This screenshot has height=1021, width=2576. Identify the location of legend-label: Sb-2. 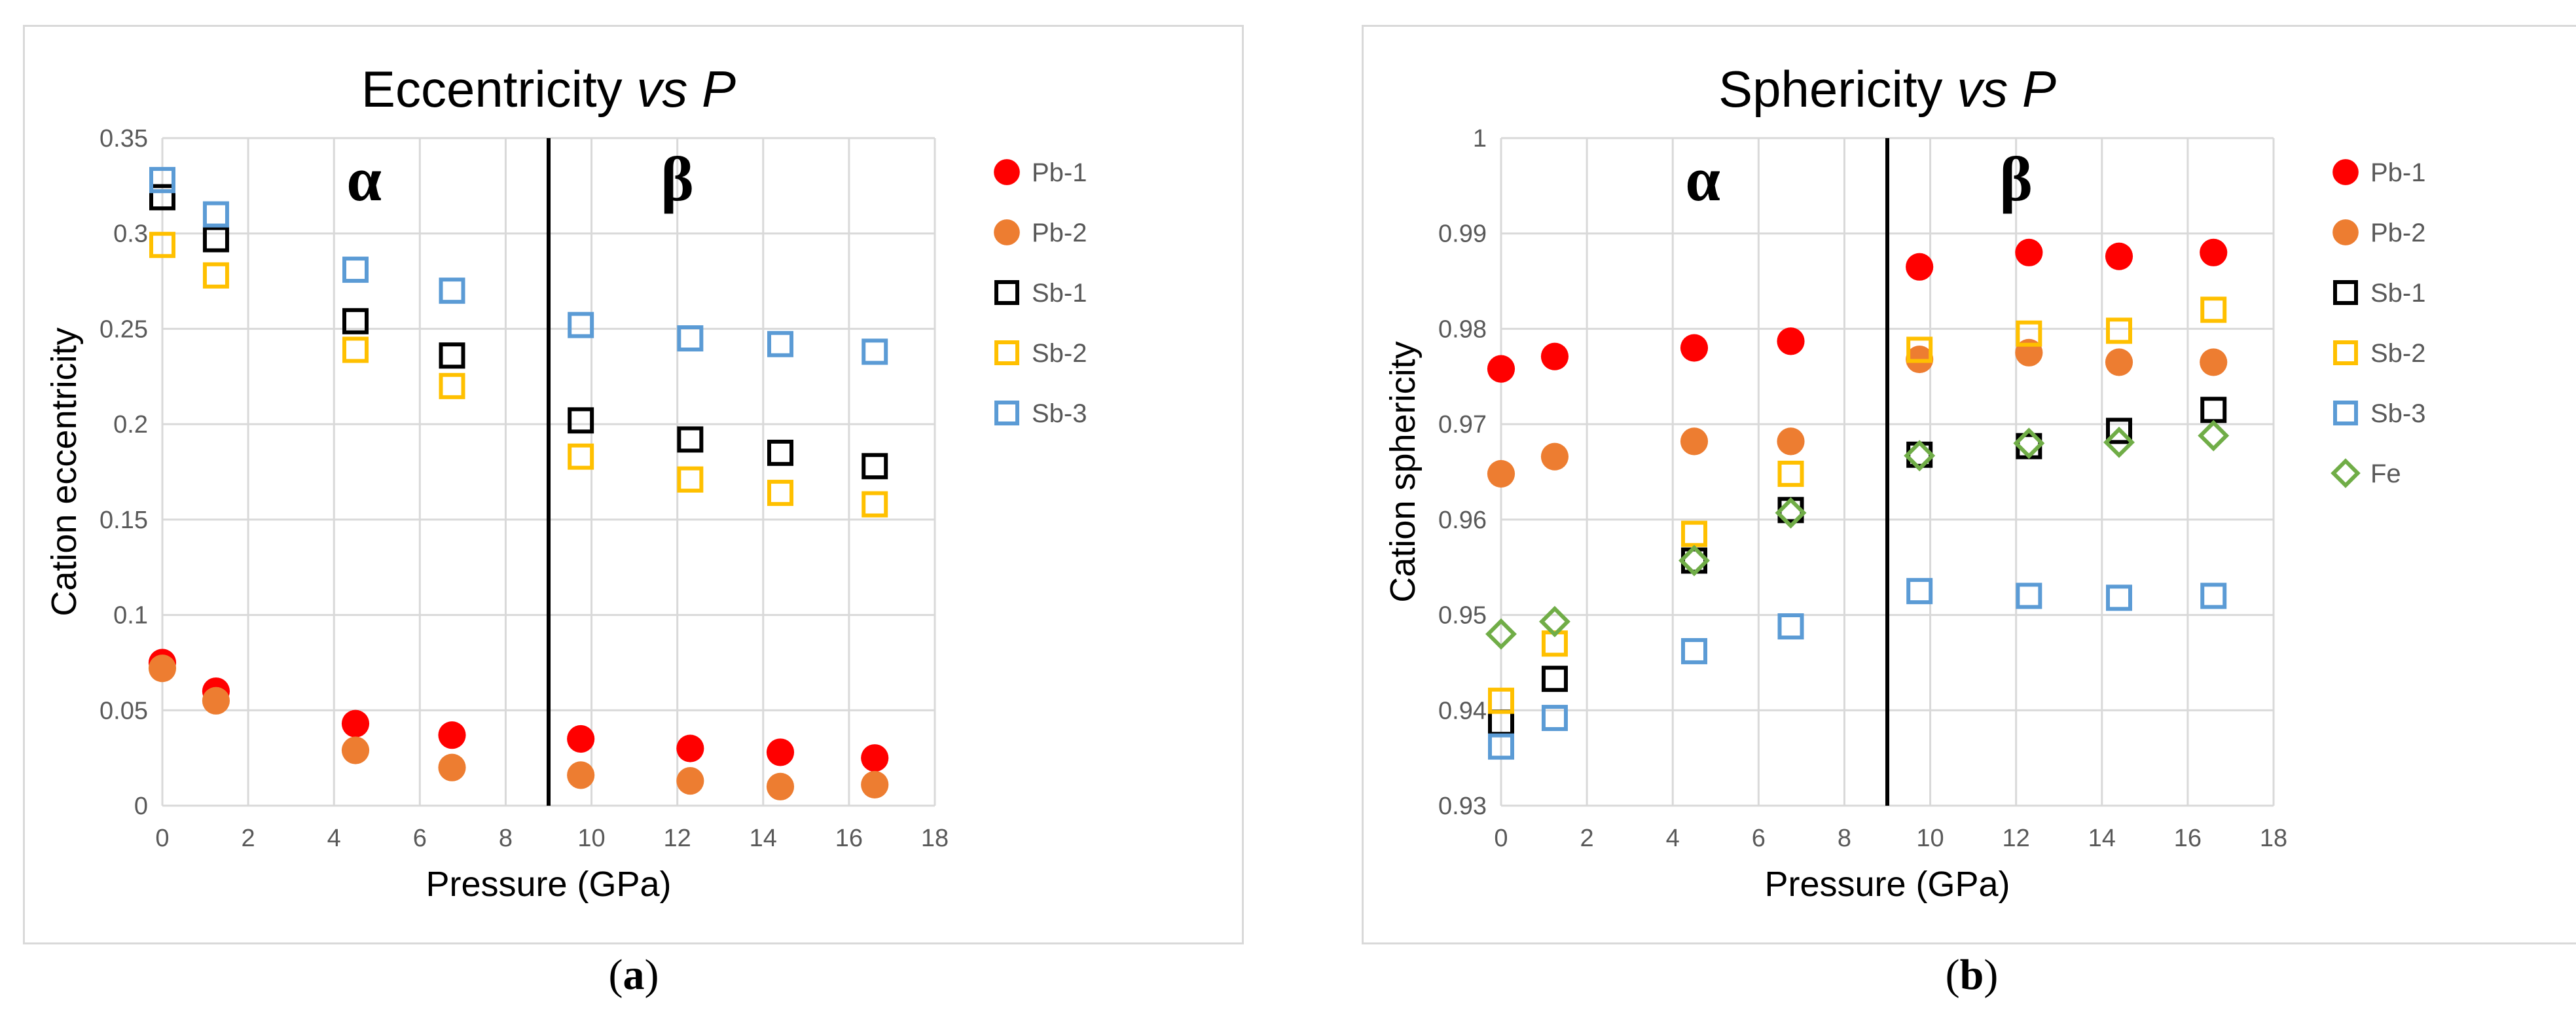
(2398, 353).